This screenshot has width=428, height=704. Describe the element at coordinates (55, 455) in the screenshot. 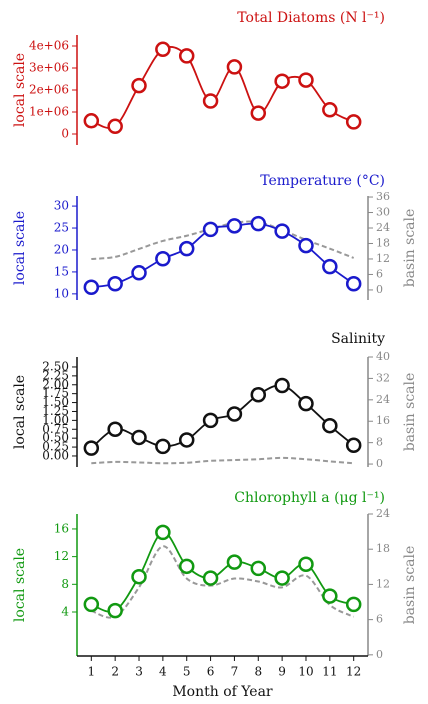

I see `y-tick-label: 0.00` at that location.